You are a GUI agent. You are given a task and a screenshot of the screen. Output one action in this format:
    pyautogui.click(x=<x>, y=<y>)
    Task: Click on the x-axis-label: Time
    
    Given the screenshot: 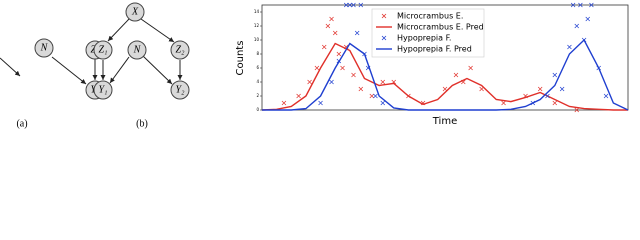 What is the action you would take?
    pyautogui.click(x=444, y=121)
    